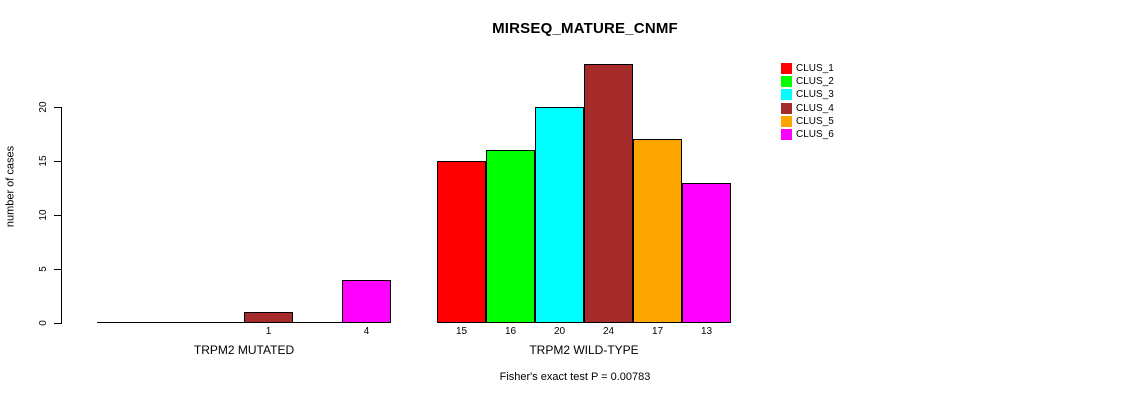  I want to click on y-axis-line, so click(61, 215).